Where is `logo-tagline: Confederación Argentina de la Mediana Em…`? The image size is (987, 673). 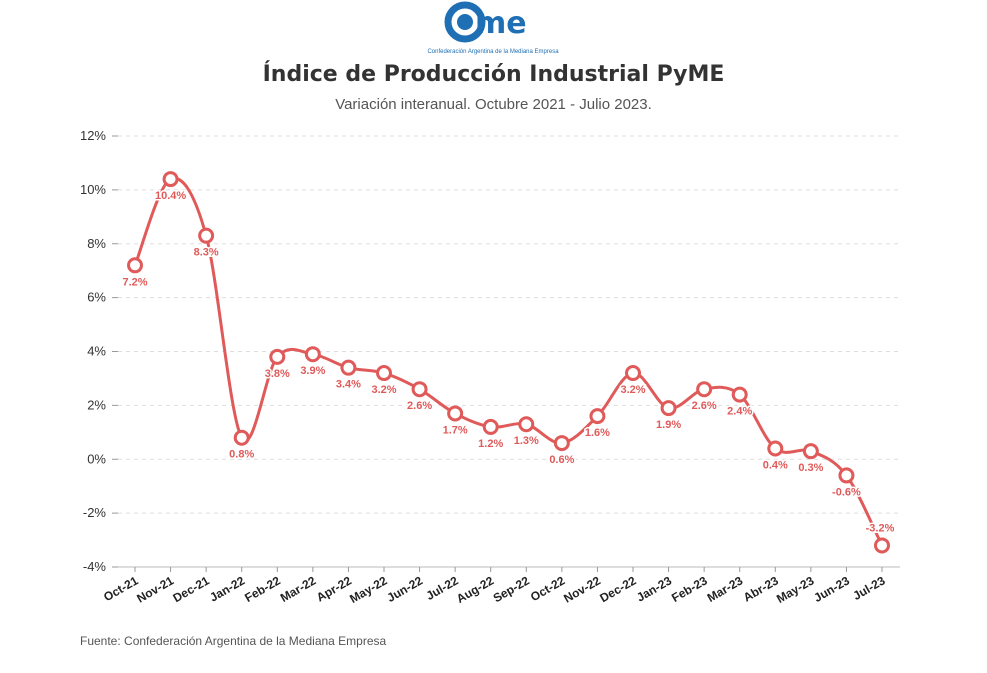 logo-tagline: Confederación Argentina de la Mediana Em… is located at coordinates (493, 52).